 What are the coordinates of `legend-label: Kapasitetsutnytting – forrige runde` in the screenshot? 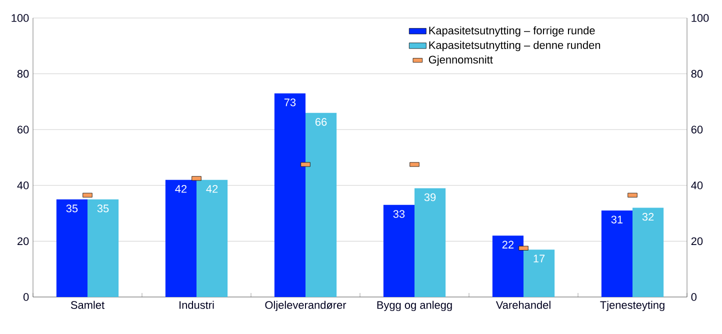 It's located at (512, 31).